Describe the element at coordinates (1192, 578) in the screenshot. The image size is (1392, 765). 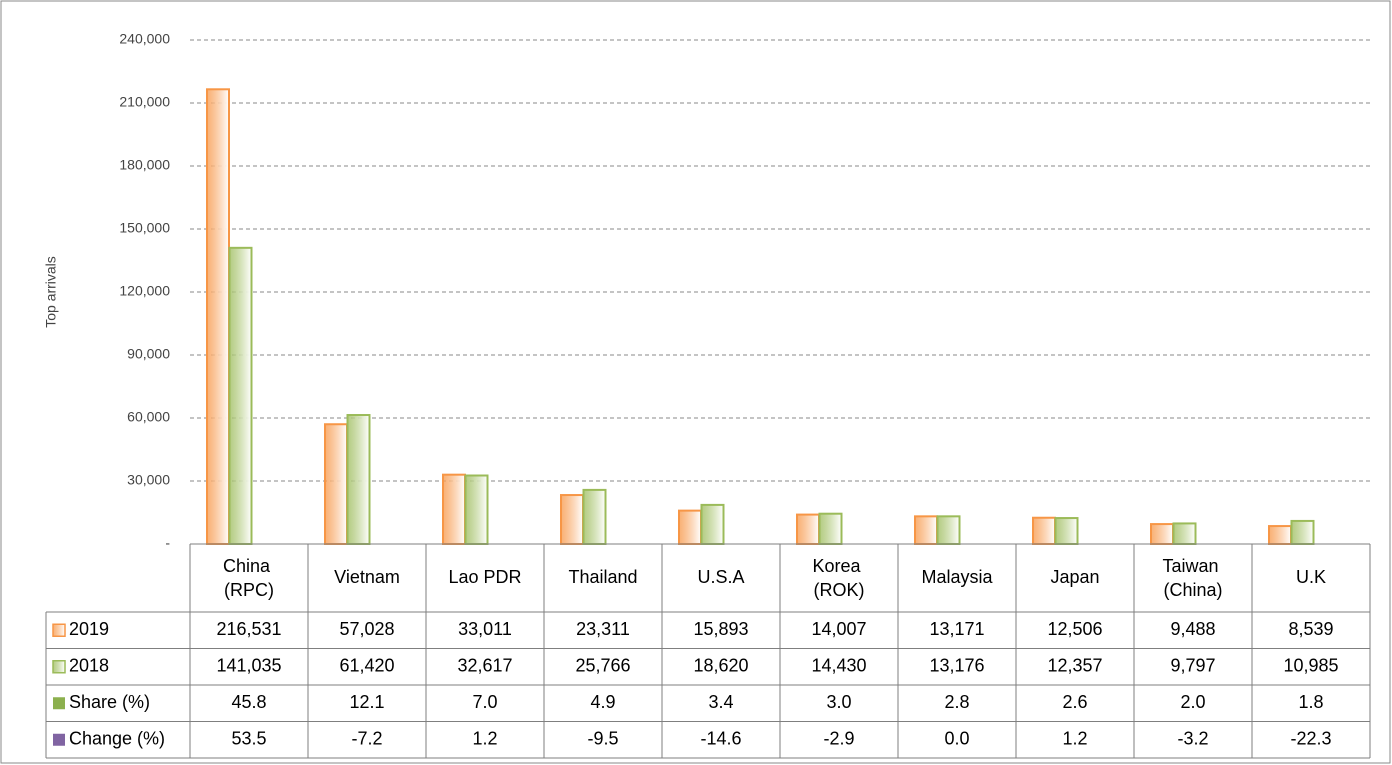
I see `category-label: Taiwan (China)` at that location.